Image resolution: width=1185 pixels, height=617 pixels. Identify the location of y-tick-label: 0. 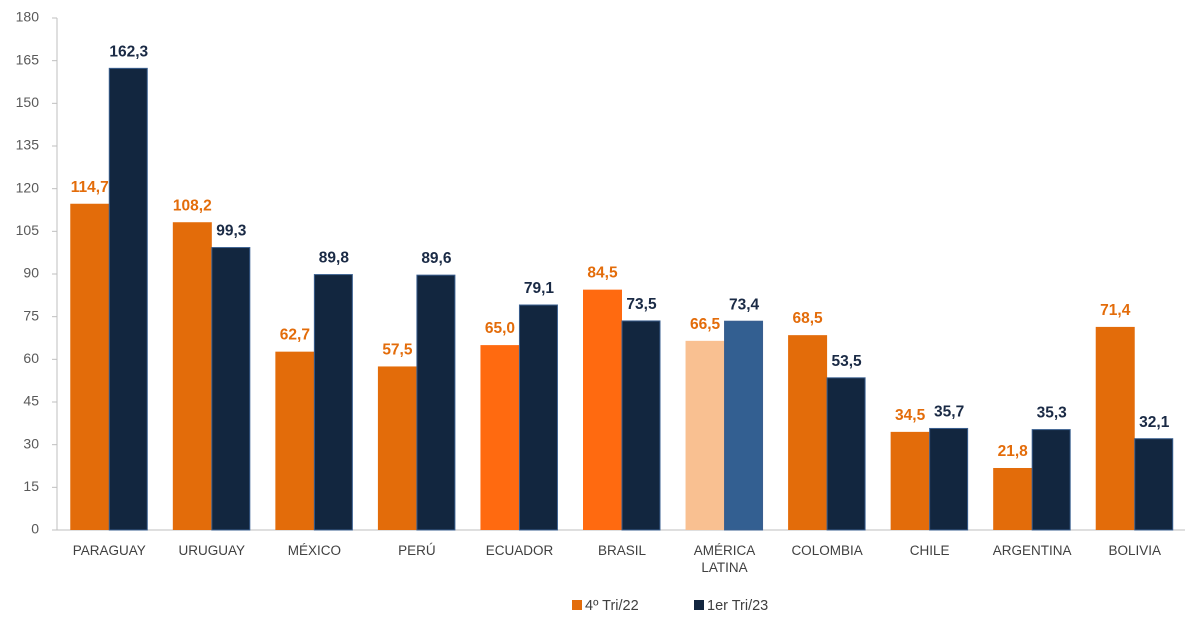
(35, 529).